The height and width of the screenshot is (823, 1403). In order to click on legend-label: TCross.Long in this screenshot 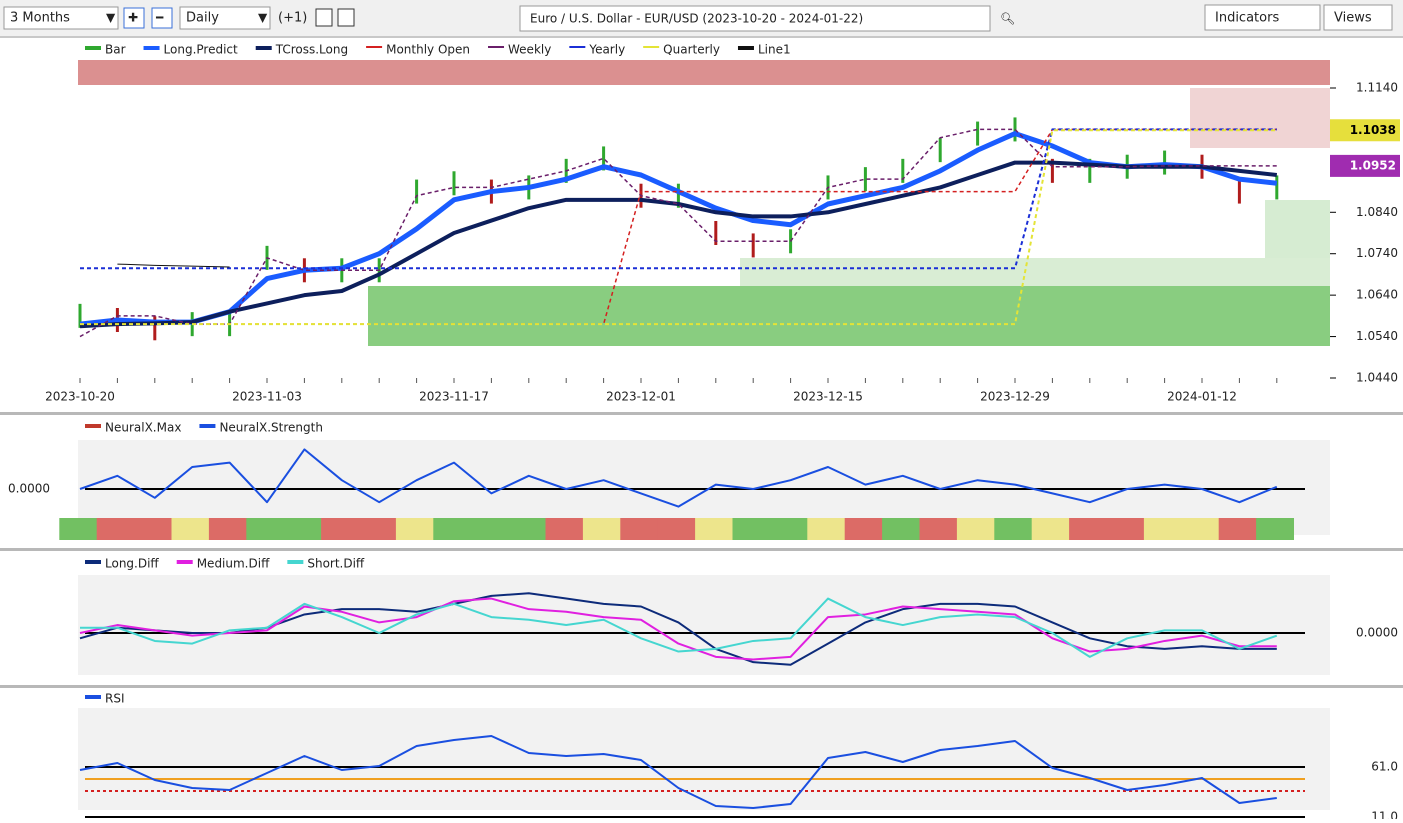, I will do `click(311, 50)`.